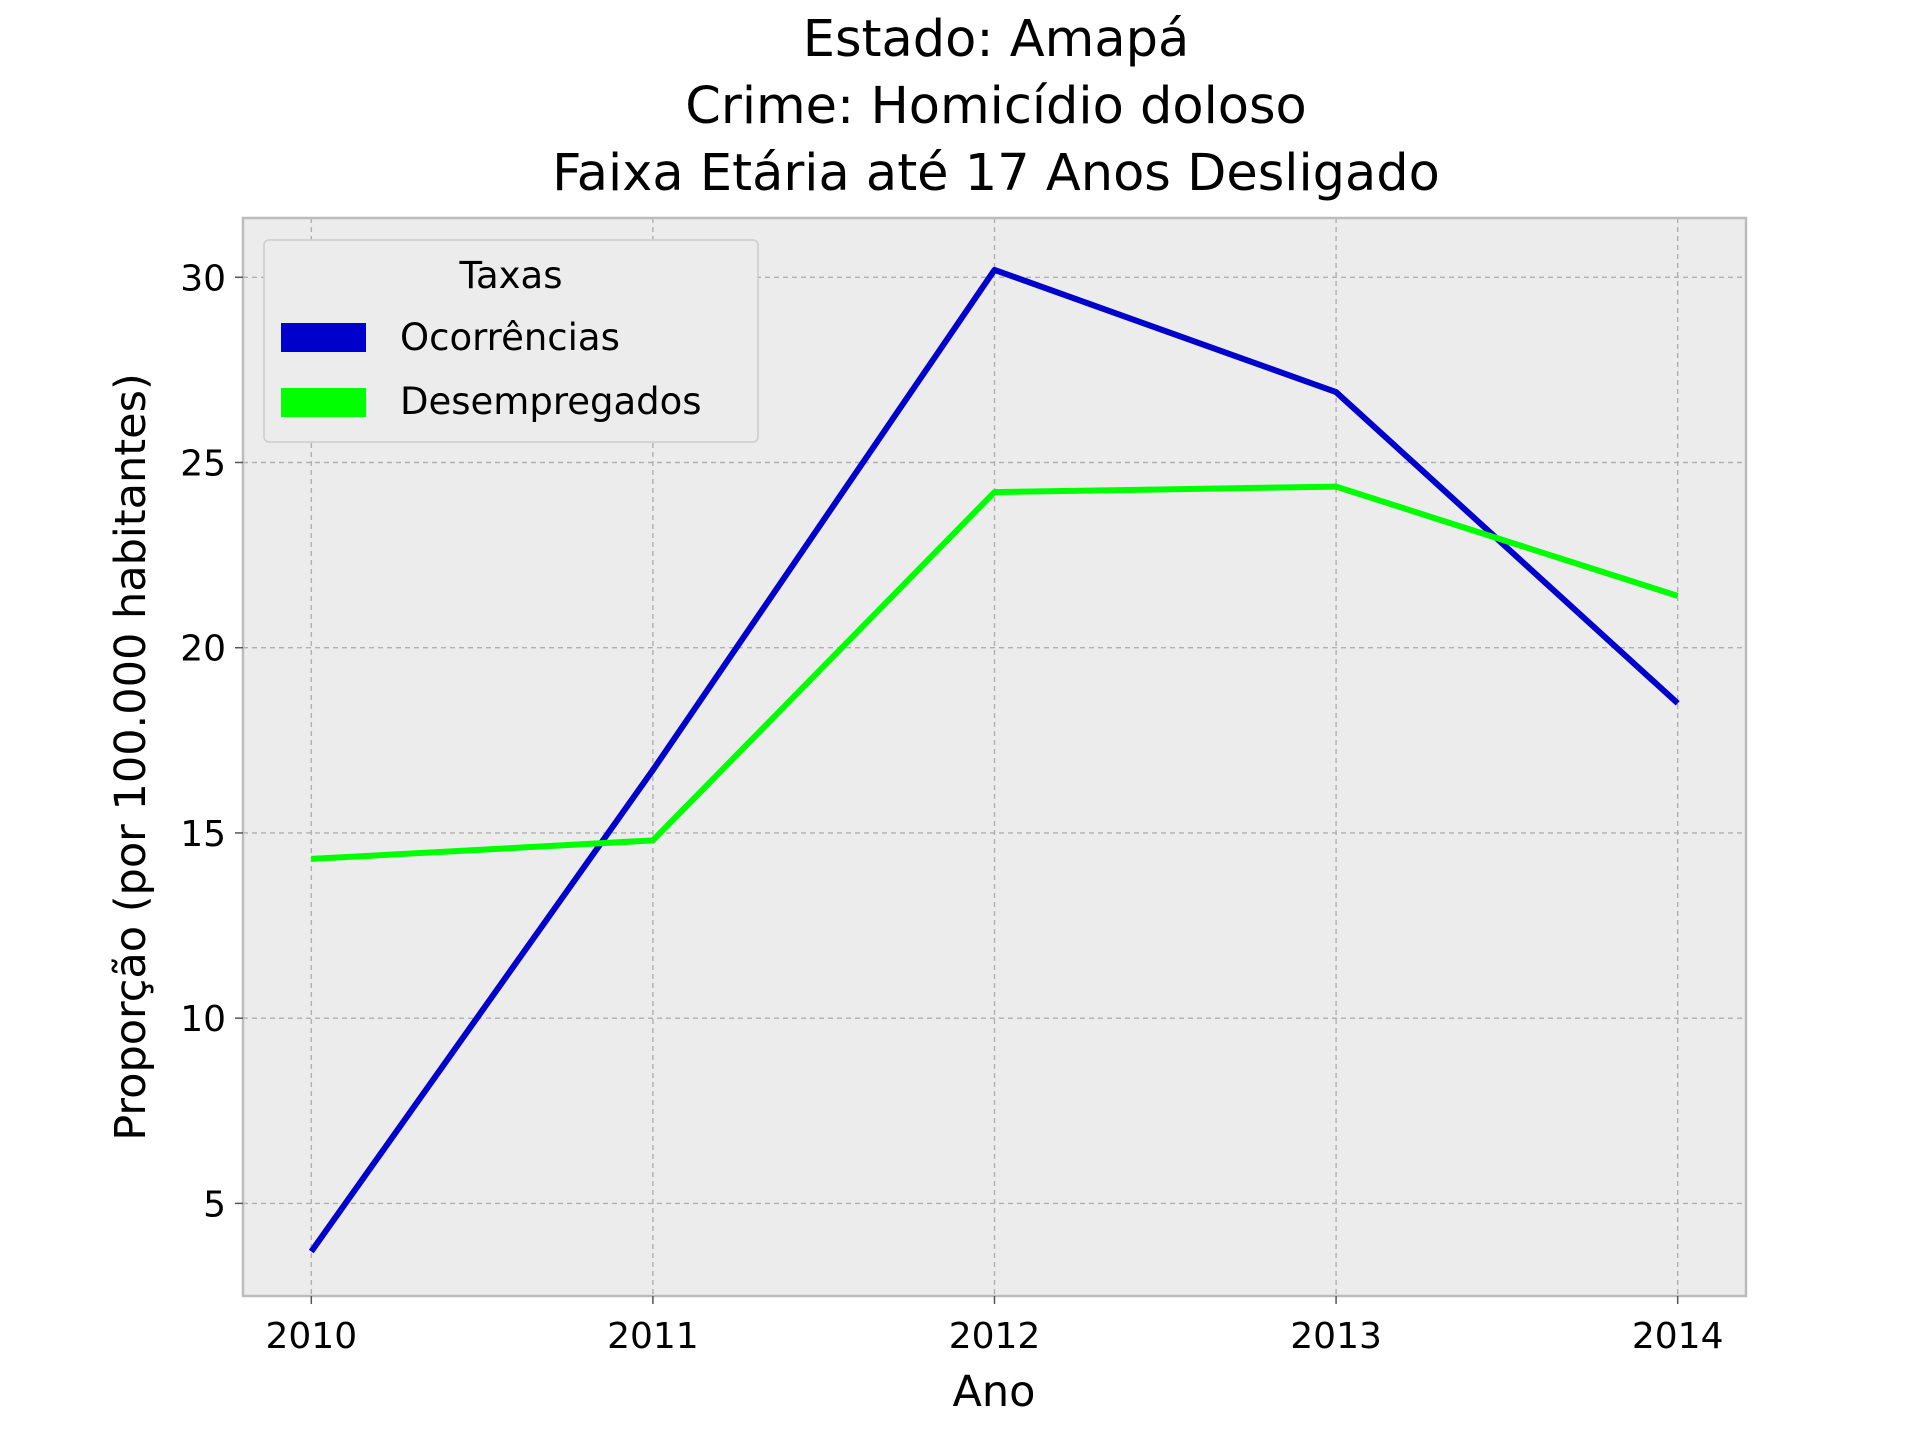 Image resolution: width=1920 pixels, height=1440 pixels. What do you see at coordinates (510, 337) in the screenshot?
I see `legend-label-ocorrencias: Ocorrências` at bounding box center [510, 337].